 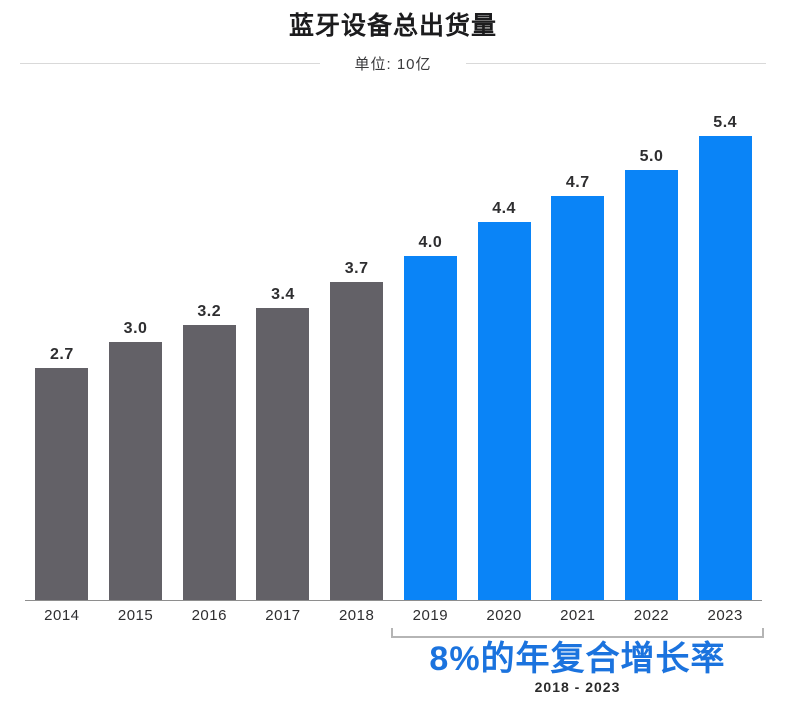 What do you see at coordinates (62, 484) in the screenshot?
I see `bar-2014` at bounding box center [62, 484].